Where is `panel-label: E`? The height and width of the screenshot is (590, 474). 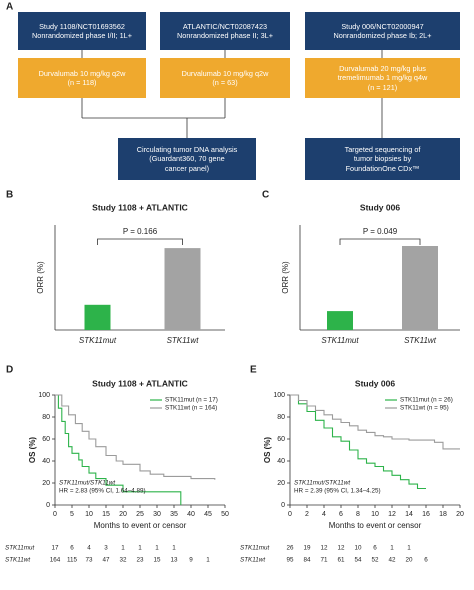 panel-label: E is located at coordinates (253, 370).